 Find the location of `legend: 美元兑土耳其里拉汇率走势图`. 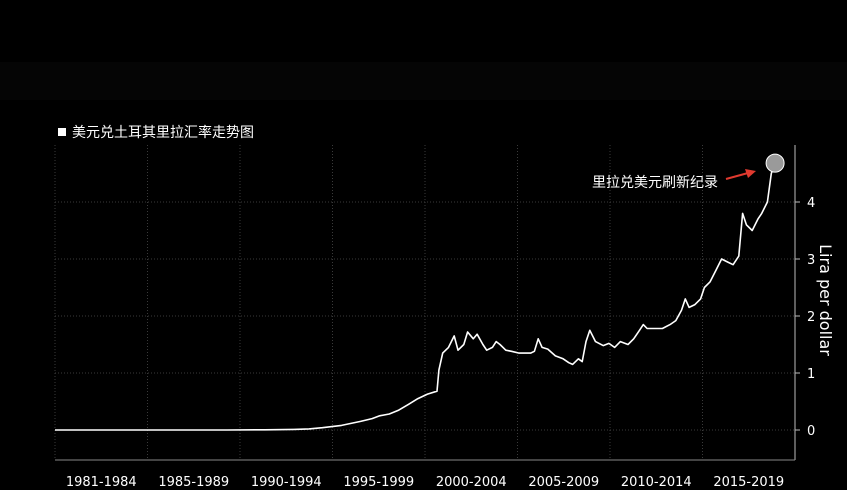

legend: 美元兑土耳其里拉汇率走势图 is located at coordinates (156, 132).